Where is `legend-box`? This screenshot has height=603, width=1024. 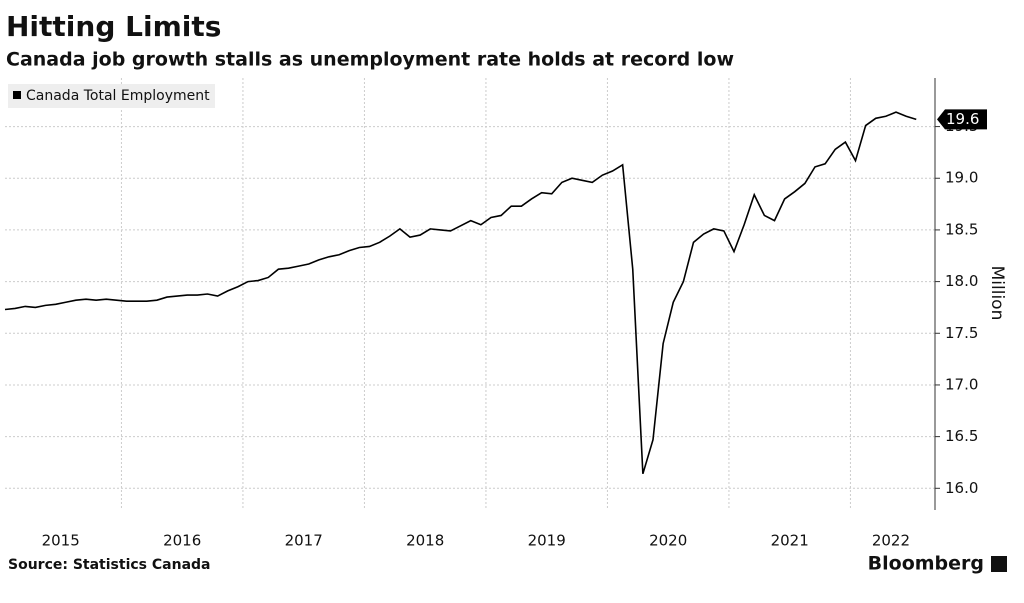
legend-box is located at coordinates (111, 96).